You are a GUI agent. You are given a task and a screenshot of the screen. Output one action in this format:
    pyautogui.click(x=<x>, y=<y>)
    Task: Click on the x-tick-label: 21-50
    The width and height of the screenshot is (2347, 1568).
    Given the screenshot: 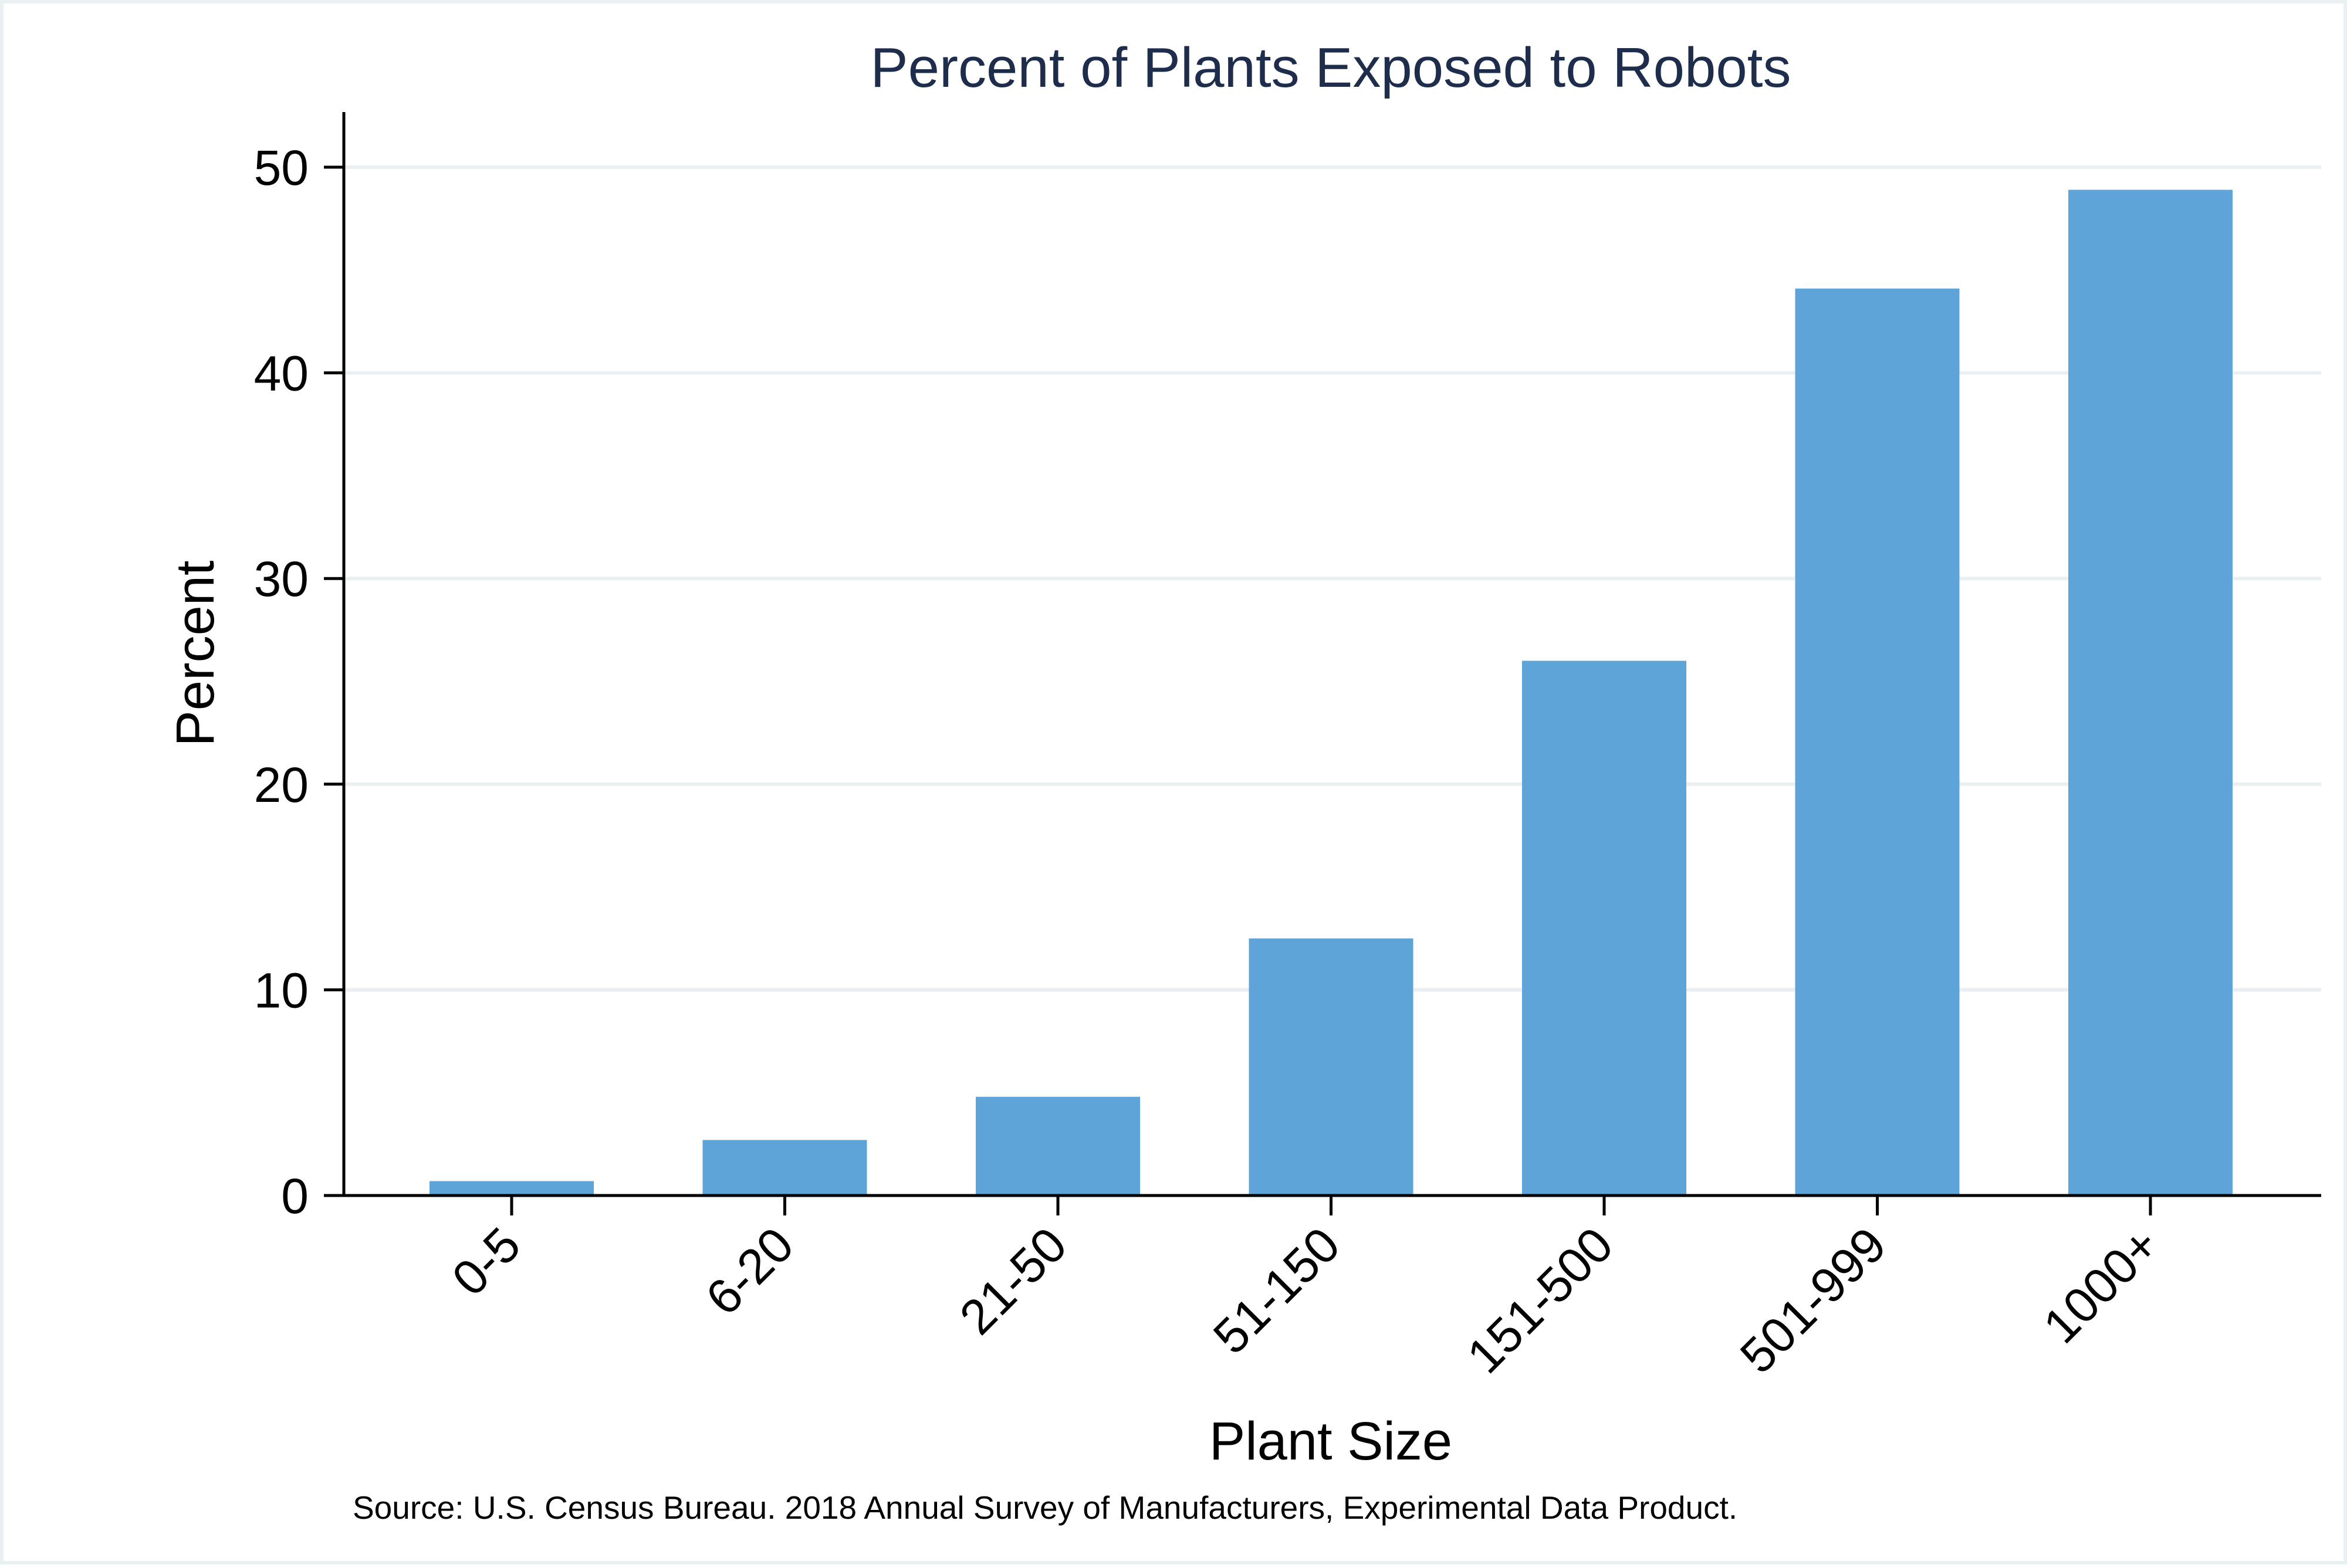 What is the action you would take?
    pyautogui.click(x=1013, y=1281)
    